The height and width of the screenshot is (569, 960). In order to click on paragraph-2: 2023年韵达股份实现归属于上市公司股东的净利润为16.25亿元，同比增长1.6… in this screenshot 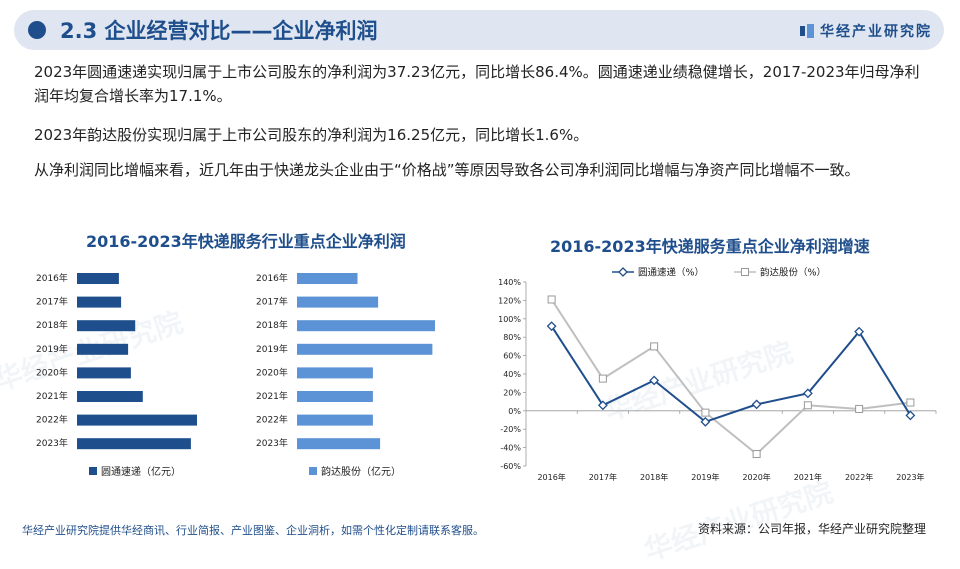, I will do `click(311, 135)`.